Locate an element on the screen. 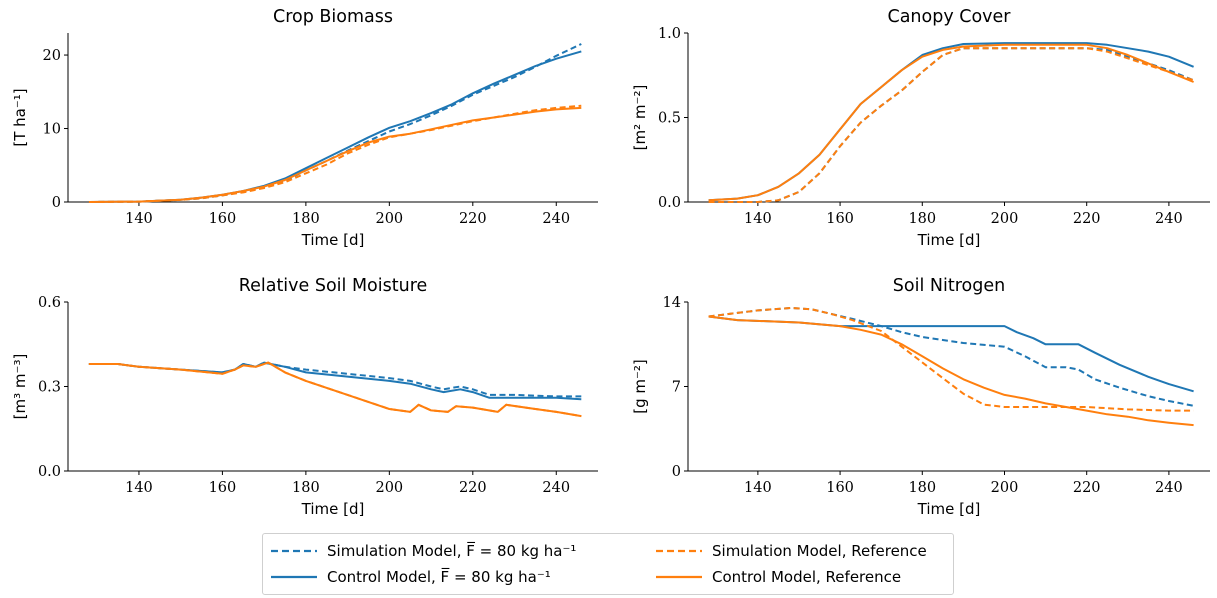 This screenshot has height=598, width=1217. legend-label-ctrl-80: Control Model, F̅ = 80 kg ha⁻¹ is located at coordinates (439, 577).